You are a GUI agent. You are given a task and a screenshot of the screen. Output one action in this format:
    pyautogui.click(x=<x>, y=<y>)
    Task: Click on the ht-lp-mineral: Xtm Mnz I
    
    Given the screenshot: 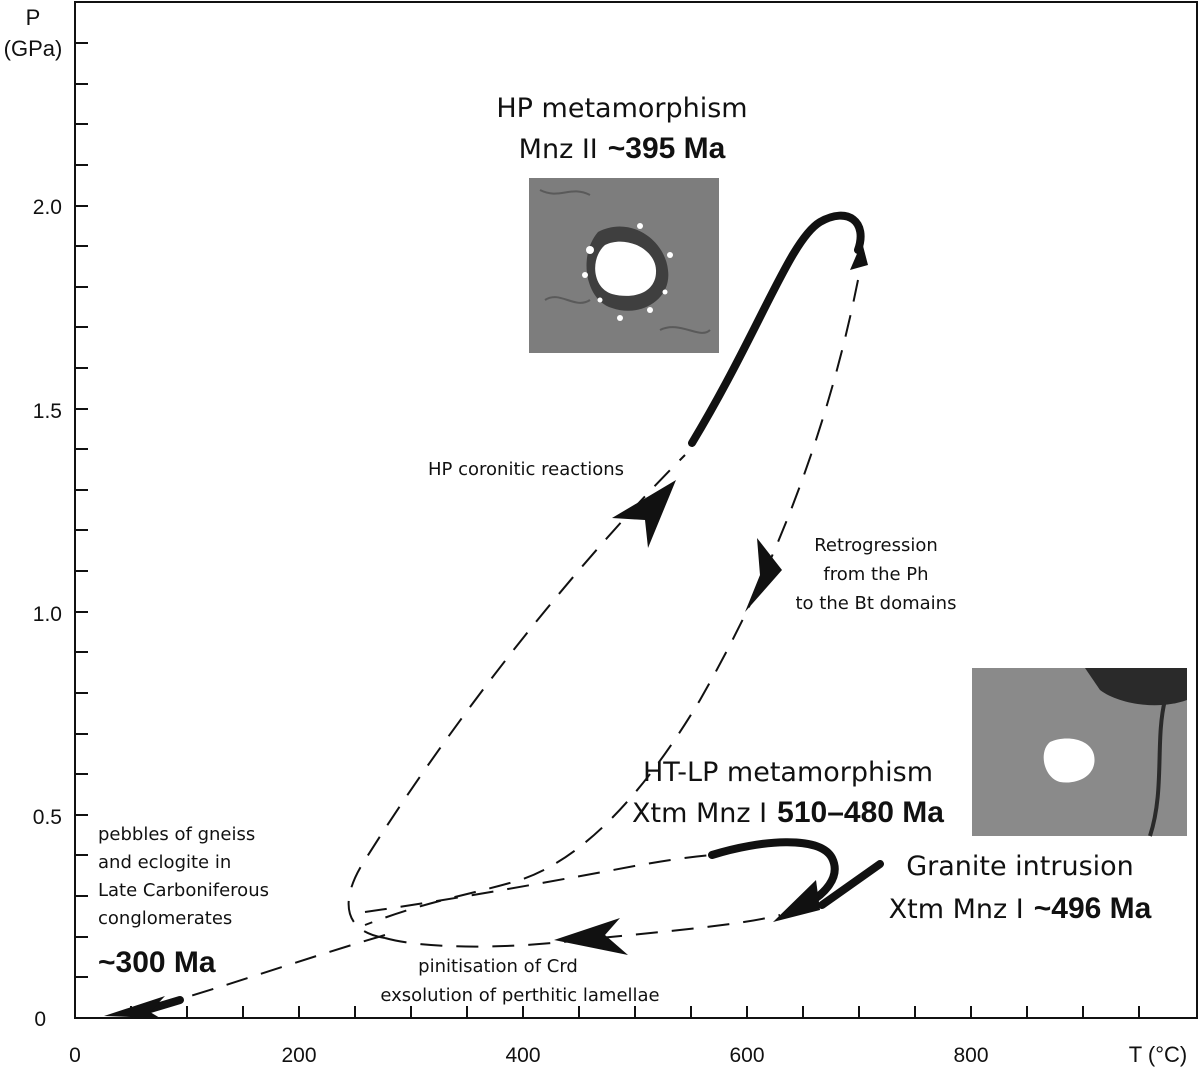 What is the action you would take?
    pyautogui.click(x=699, y=813)
    